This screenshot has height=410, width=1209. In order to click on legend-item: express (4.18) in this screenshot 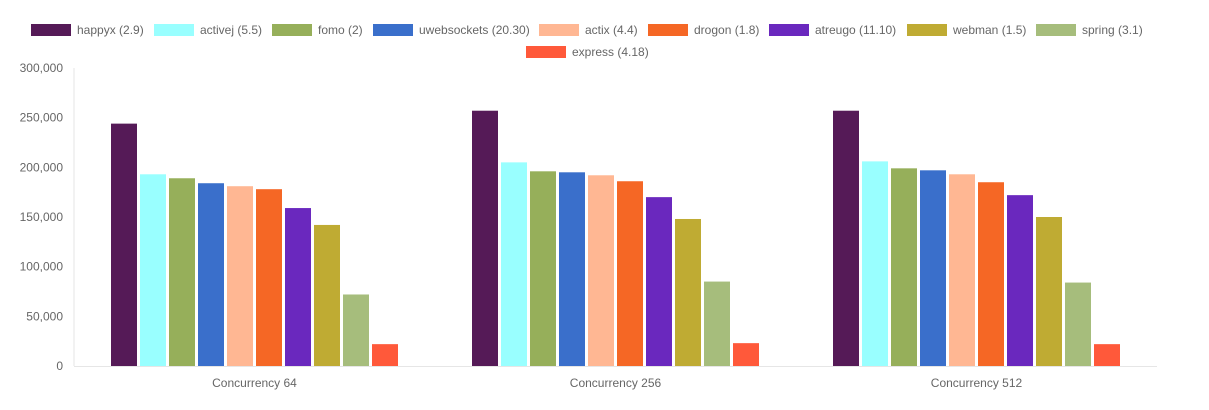, I will do `click(587, 52)`.